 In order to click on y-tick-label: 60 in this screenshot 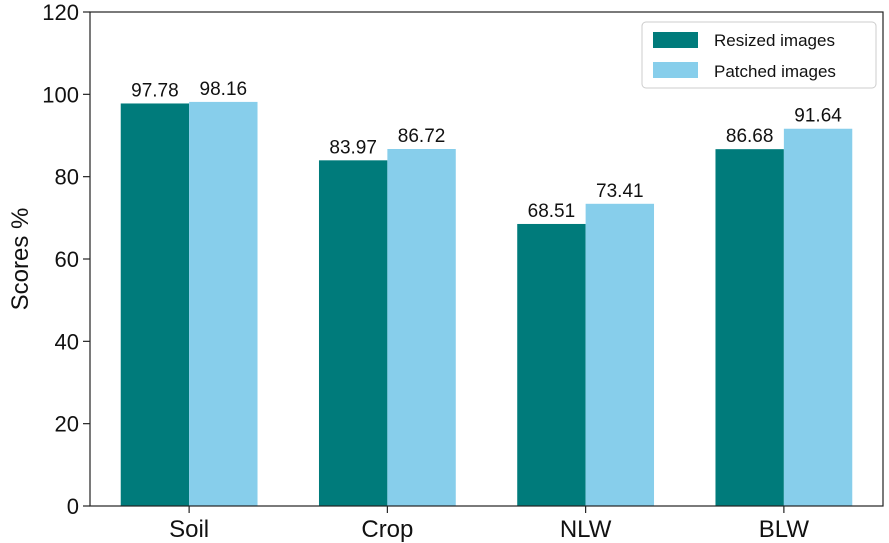, I will do `click(67, 259)`.